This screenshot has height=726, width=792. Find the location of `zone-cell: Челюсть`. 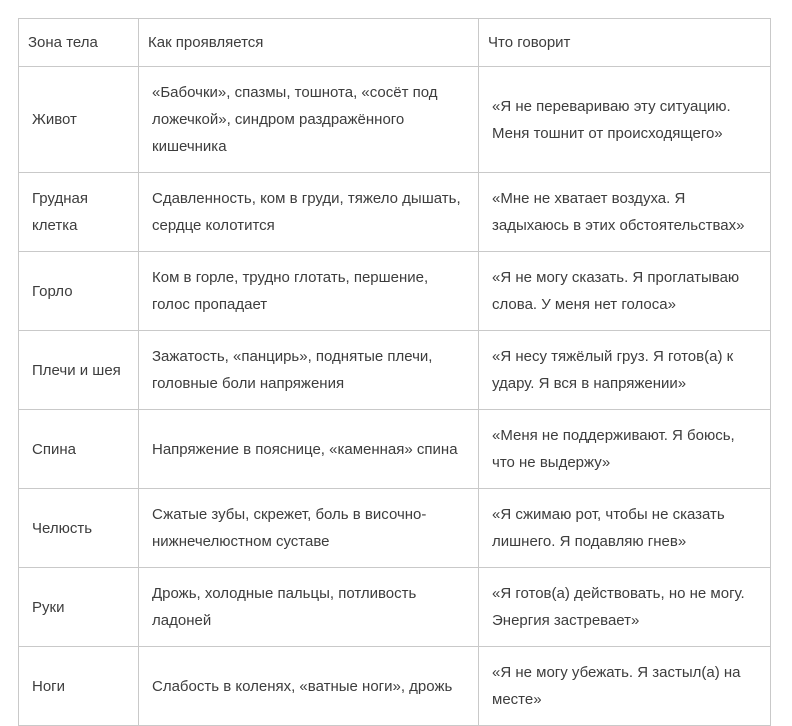

zone-cell: Челюсть is located at coordinates (78, 528).